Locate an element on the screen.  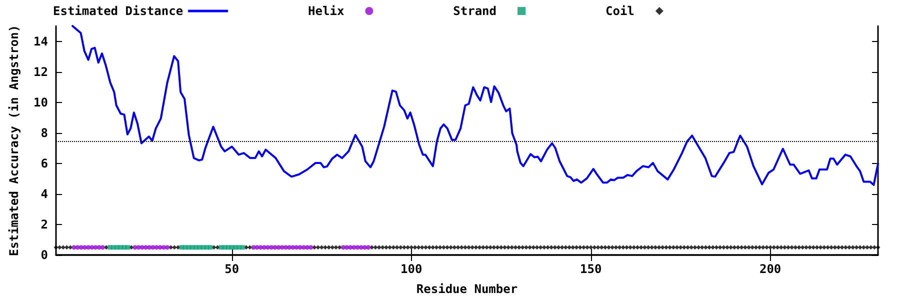
y-tick-label: 14 is located at coordinates (41, 41).